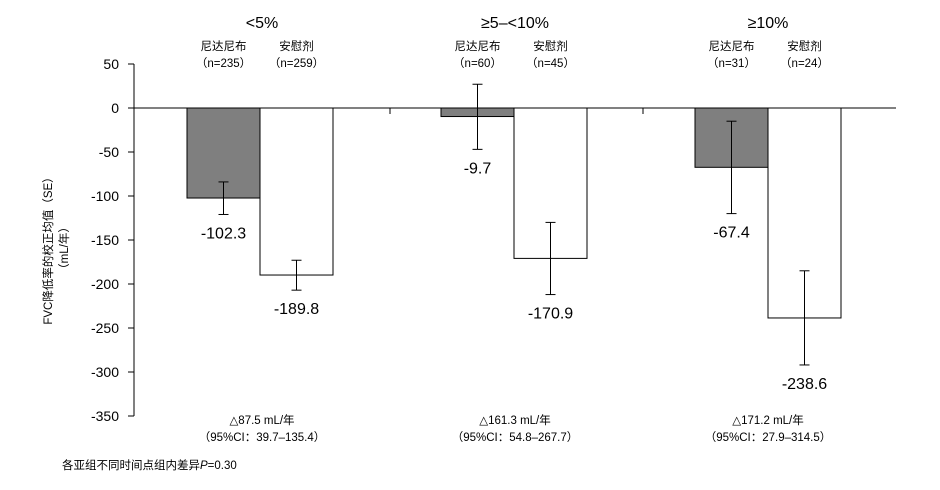 The image size is (940, 490). Describe the element at coordinates (56, 247) in the screenshot. I see `y-axis-label: FVC降低率的校正均值（SE） （mL/年）` at that location.